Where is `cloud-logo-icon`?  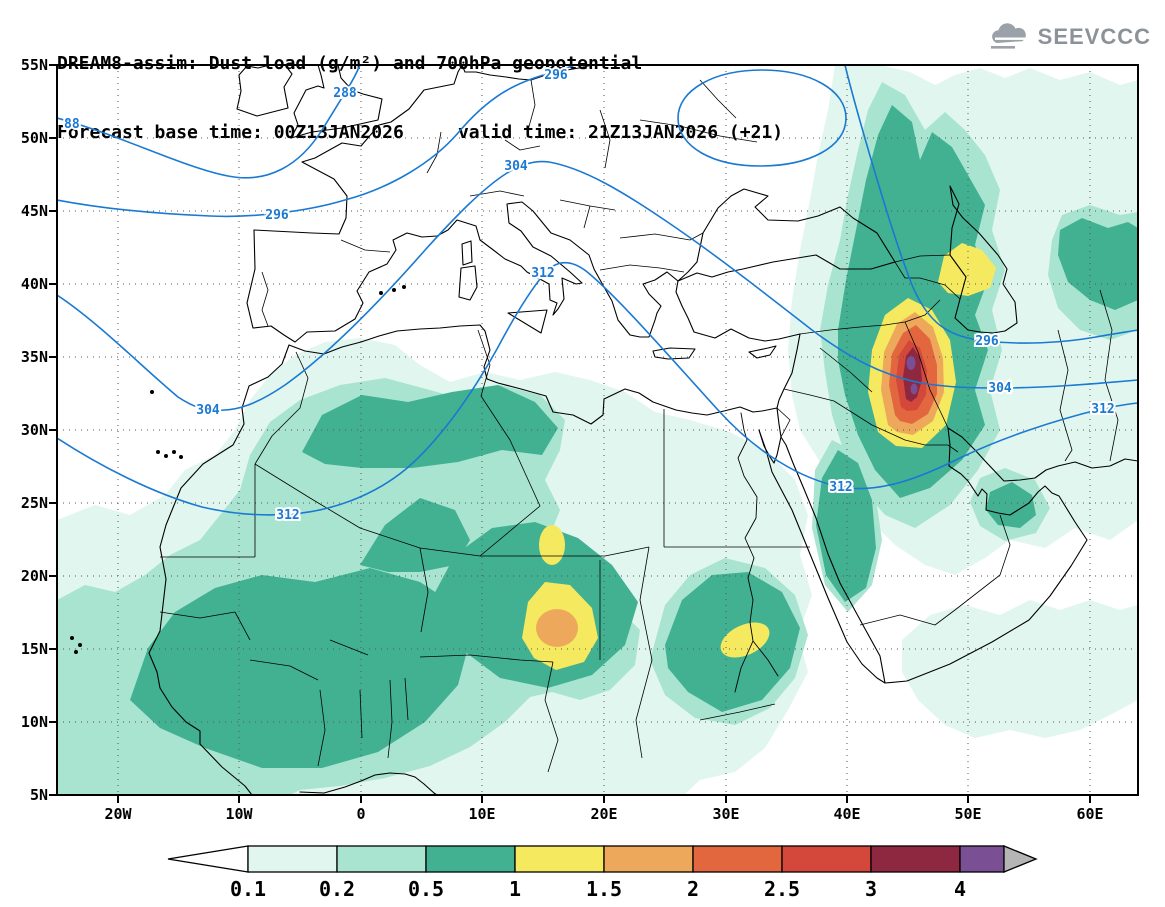
cloud-logo-icon is located at coordinates (1008, 36).